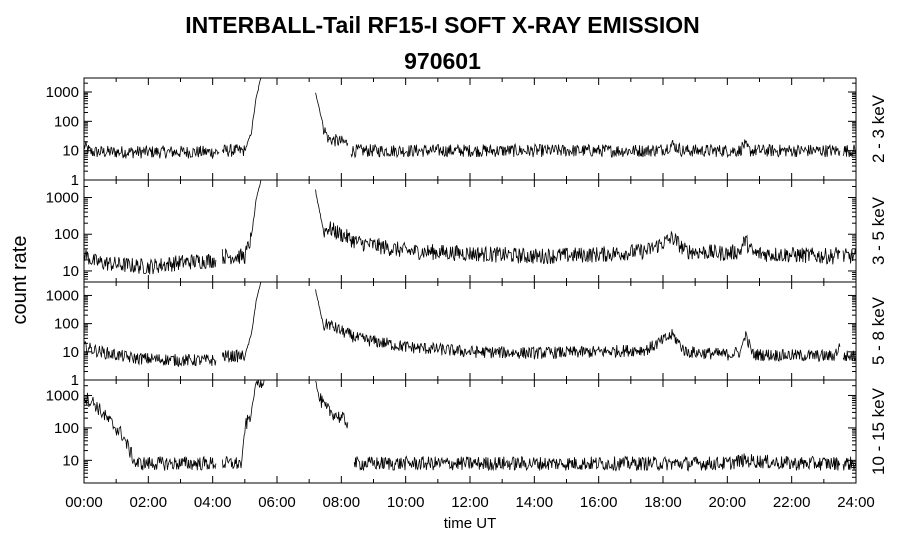  What do you see at coordinates (277, 502) in the screenshot?
I see `x-tick-label: 06:00` at bounding box center [277, 502].